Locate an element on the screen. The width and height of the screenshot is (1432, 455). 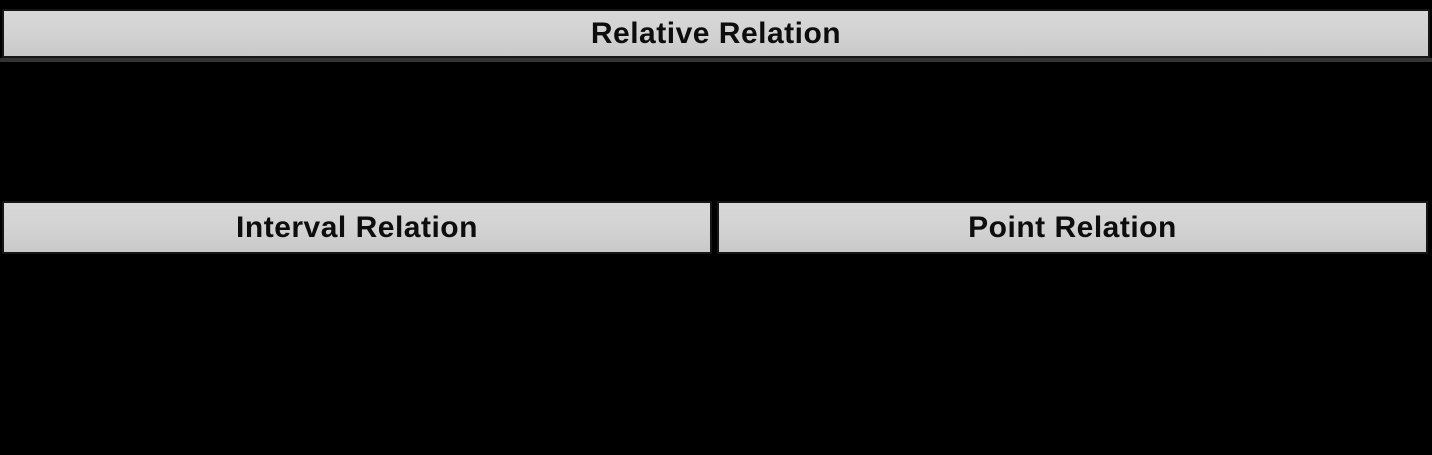
point-relation-title: Point Relation is located at coordinates (1072, 227).